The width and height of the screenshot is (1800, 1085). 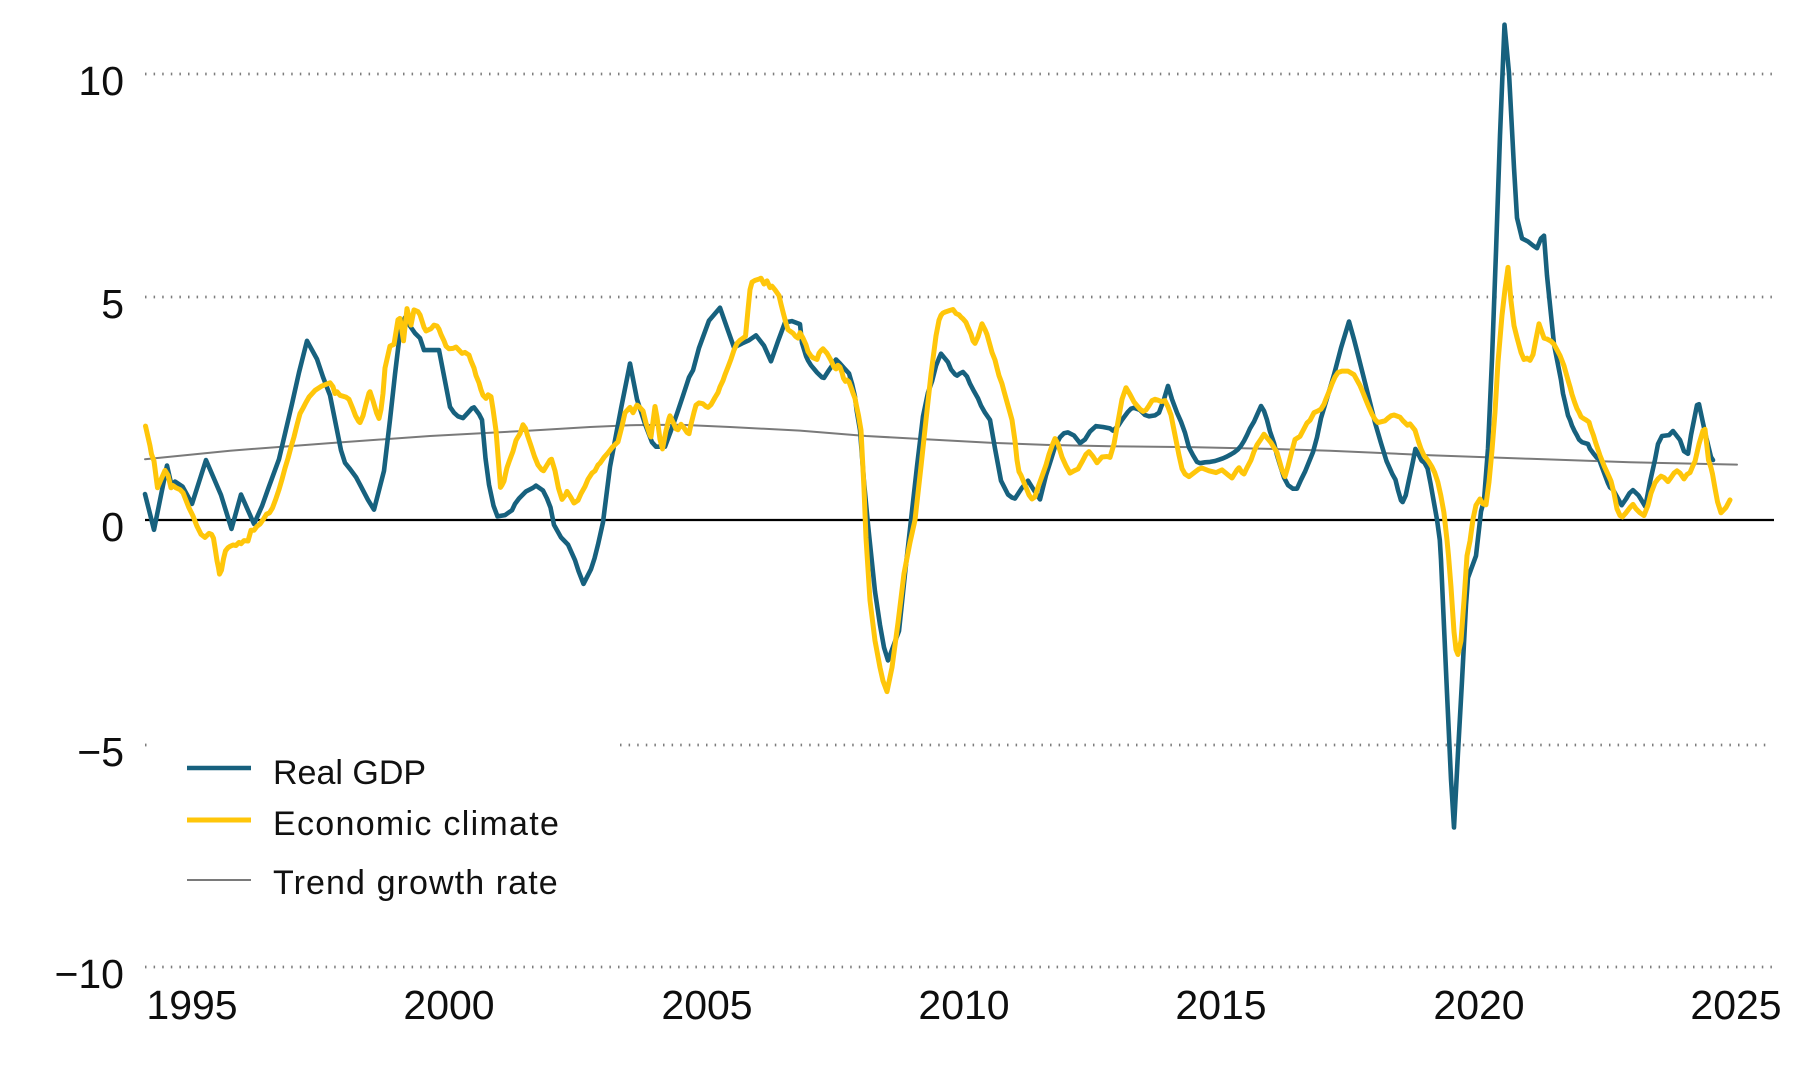 What do you see at coordinates (349, 773) in the screenshot?
I see `svg-text: Real GDP` at bounding box center [349, 773].